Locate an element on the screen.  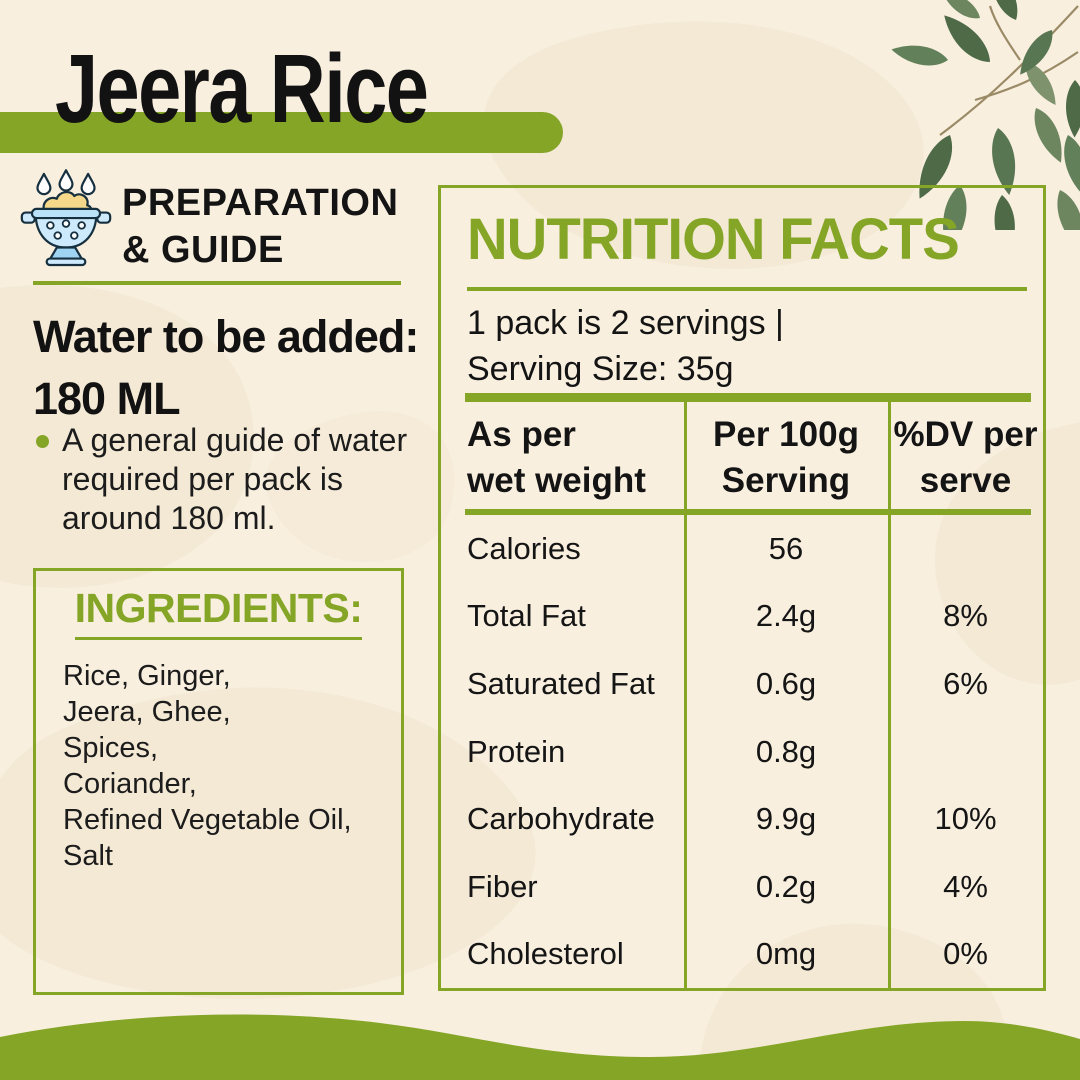
ingredients-heading: INGREDIENTS: is located at coordinates (218, 612).